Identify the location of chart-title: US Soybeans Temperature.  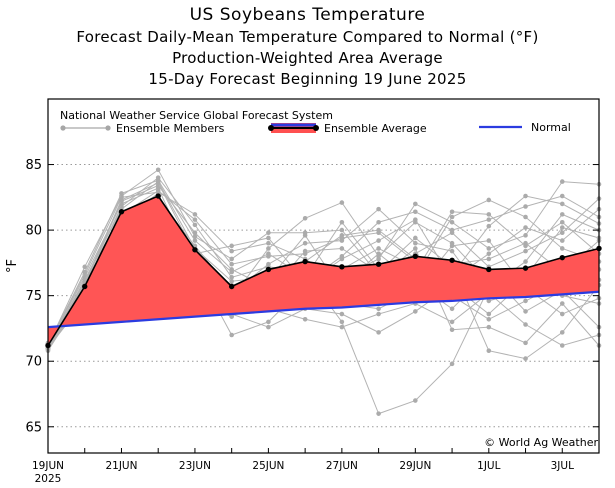
(307, 15).